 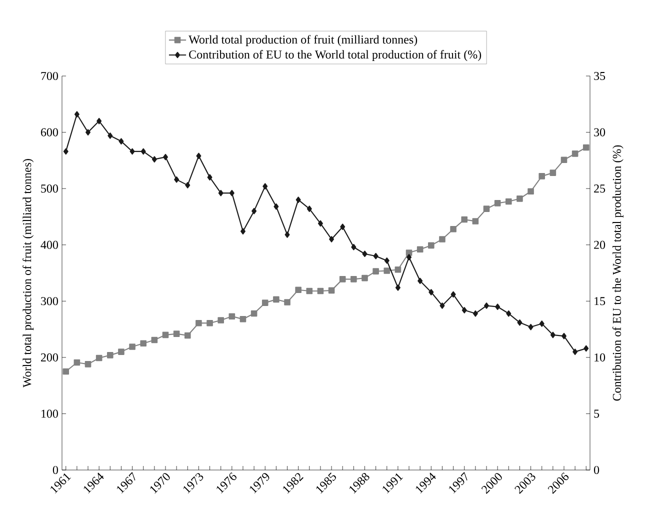 I want to click on y2-axis-title: Contribution of EU to the World total production (%), so click(x=618, y=273).